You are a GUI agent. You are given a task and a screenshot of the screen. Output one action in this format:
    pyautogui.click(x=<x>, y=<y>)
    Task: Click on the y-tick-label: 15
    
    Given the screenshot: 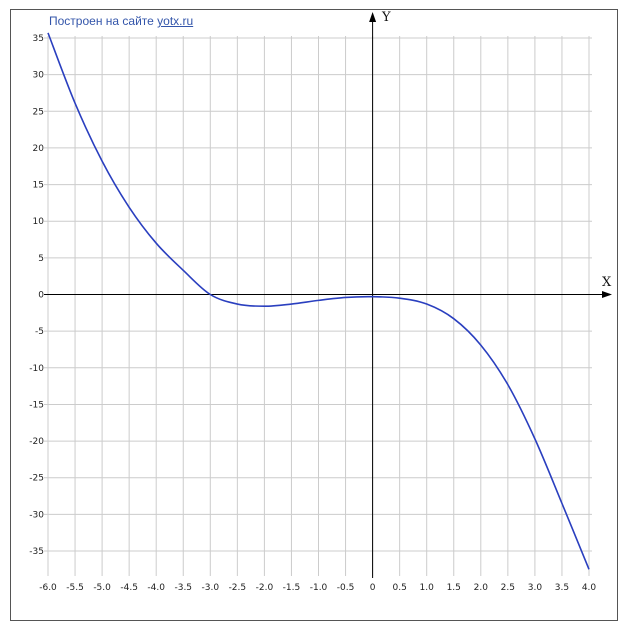 What is the action you would take?
    pyautogui.click(x=38, y=186)
    